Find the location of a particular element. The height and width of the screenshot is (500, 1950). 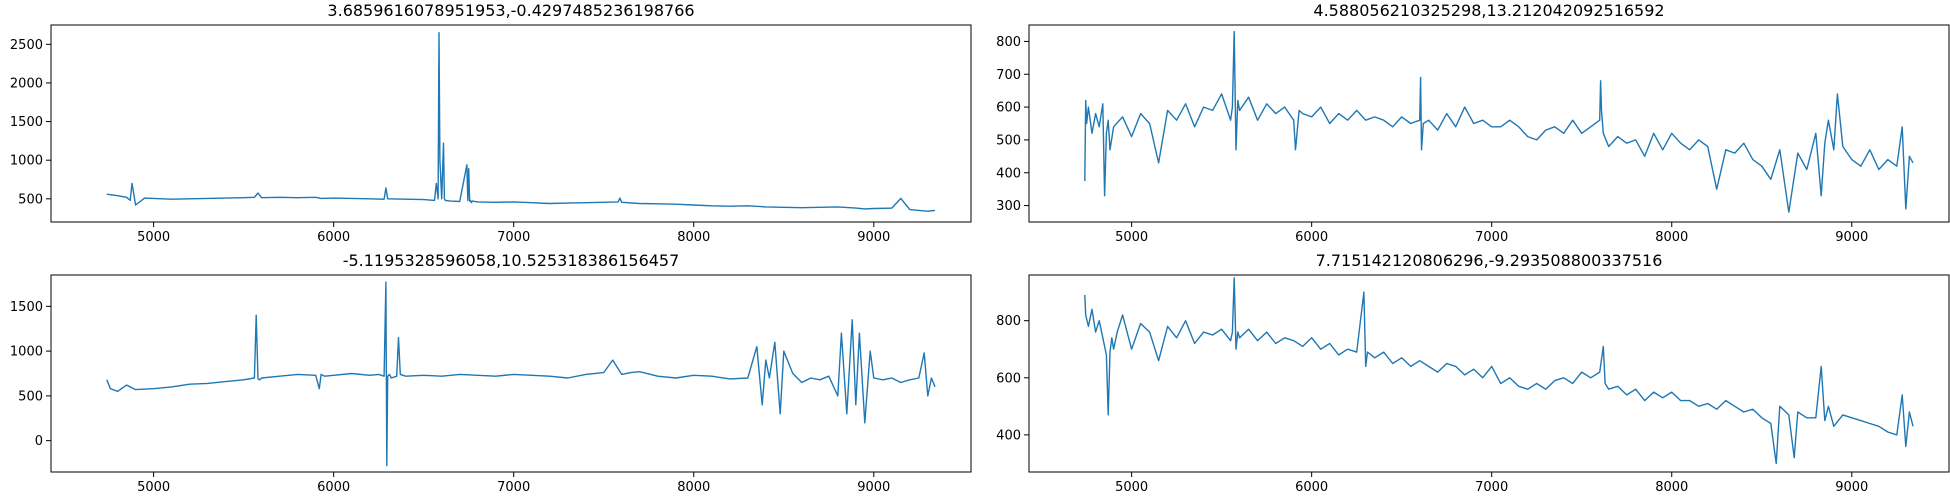

y-tick-label: 700 is located at coordinates (1008, 75).